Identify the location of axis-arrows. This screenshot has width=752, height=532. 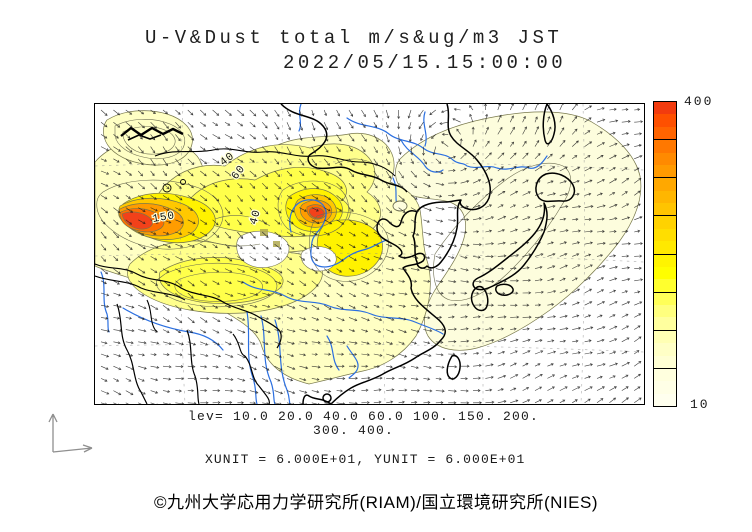
(70, 433).